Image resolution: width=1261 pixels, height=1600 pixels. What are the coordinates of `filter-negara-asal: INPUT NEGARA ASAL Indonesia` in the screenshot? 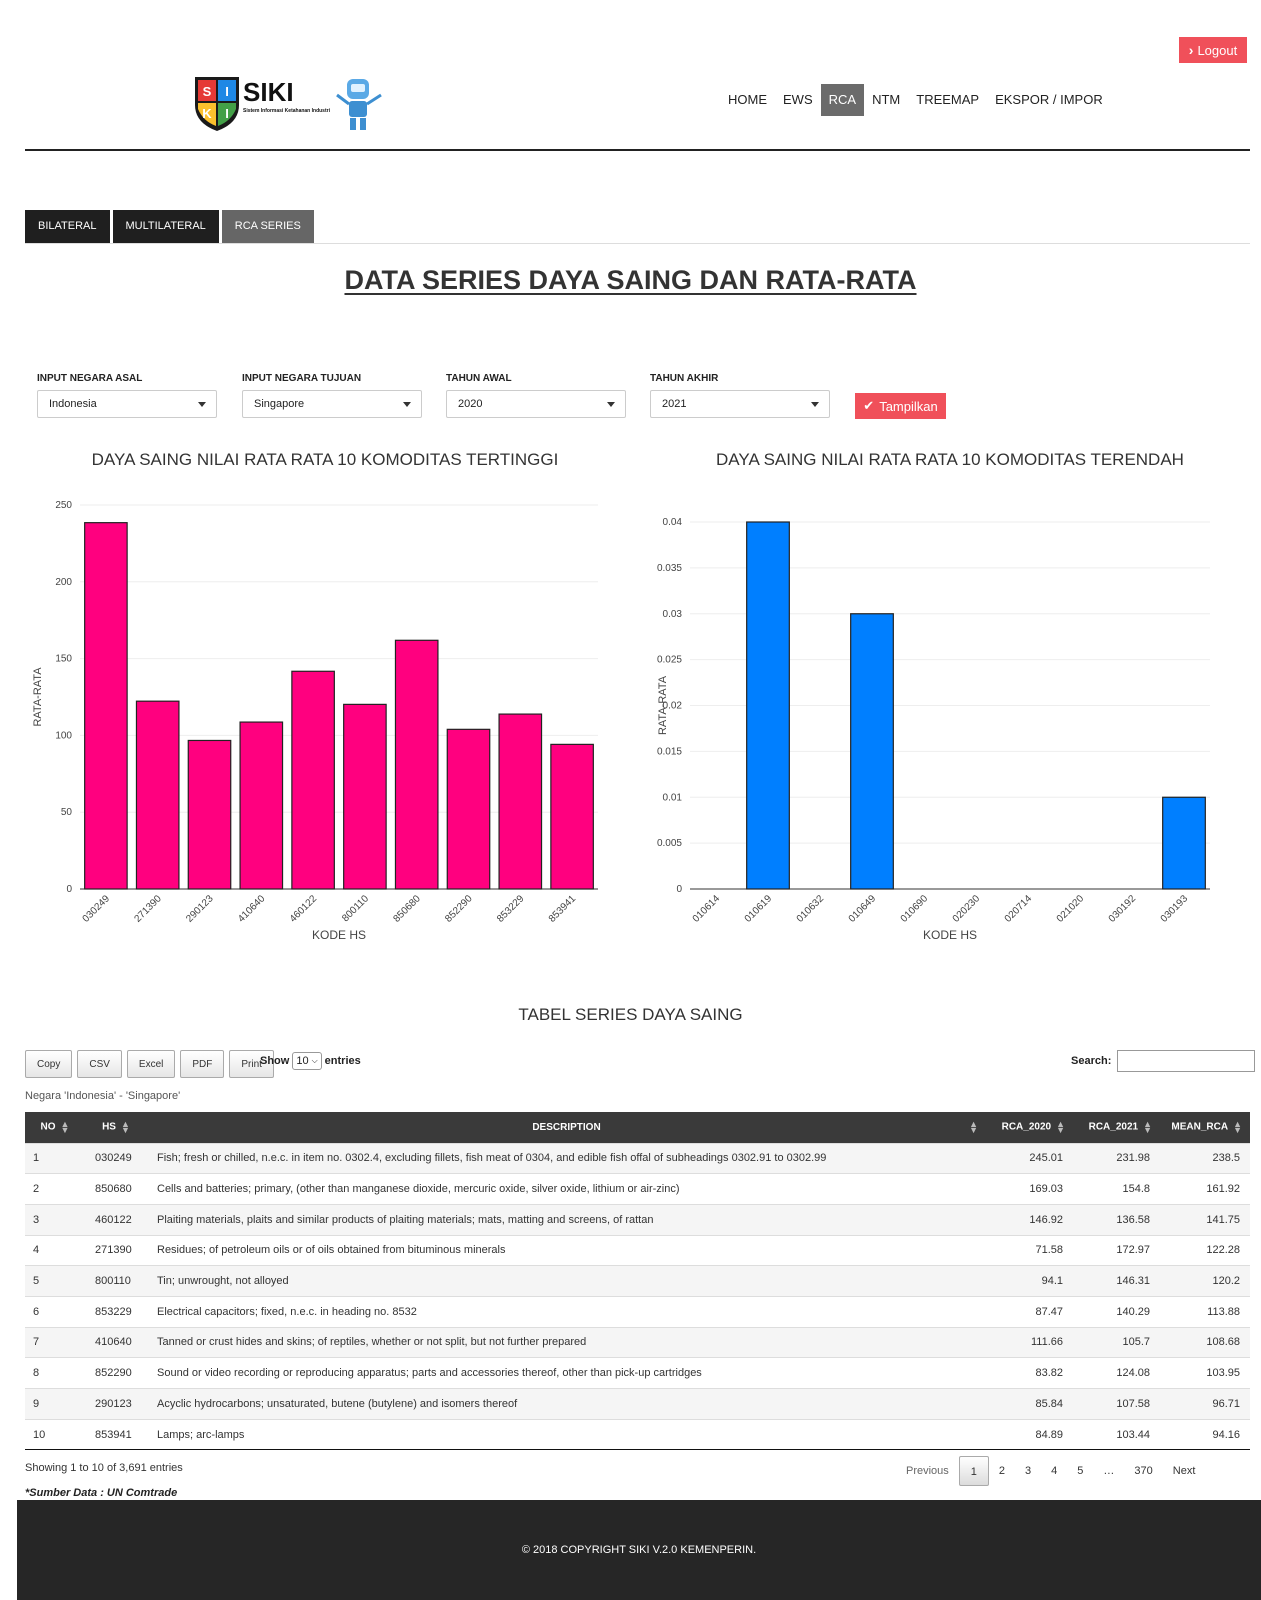 It's located at (127, 395).